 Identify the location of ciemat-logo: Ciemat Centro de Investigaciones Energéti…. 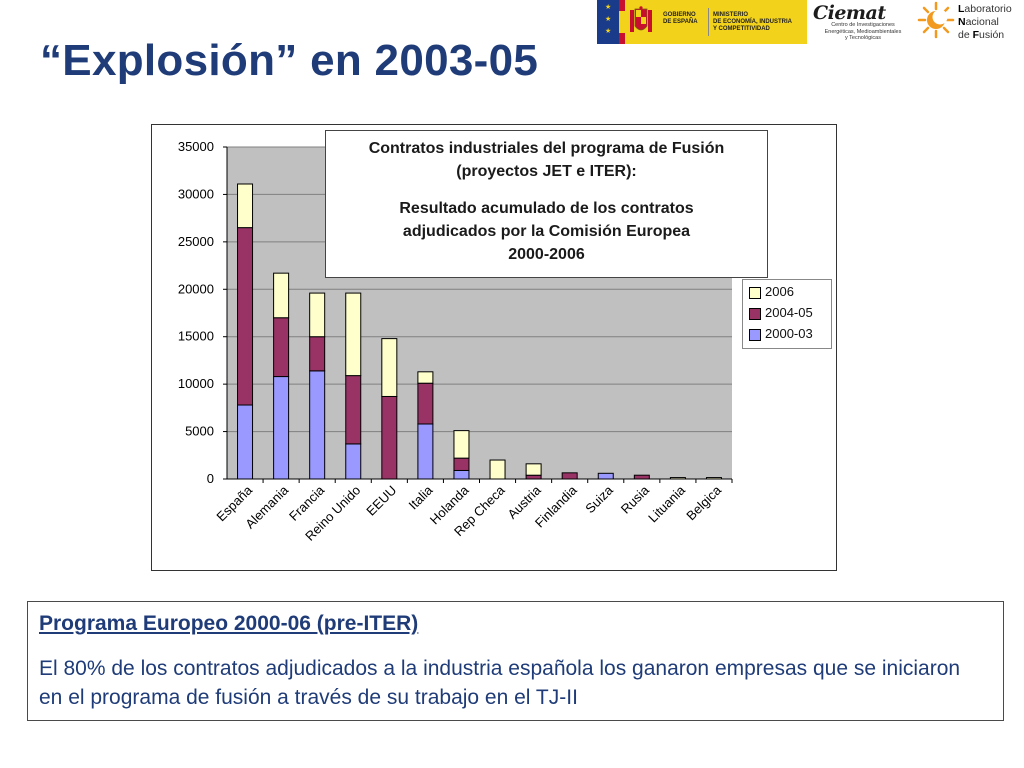
(861, 22).